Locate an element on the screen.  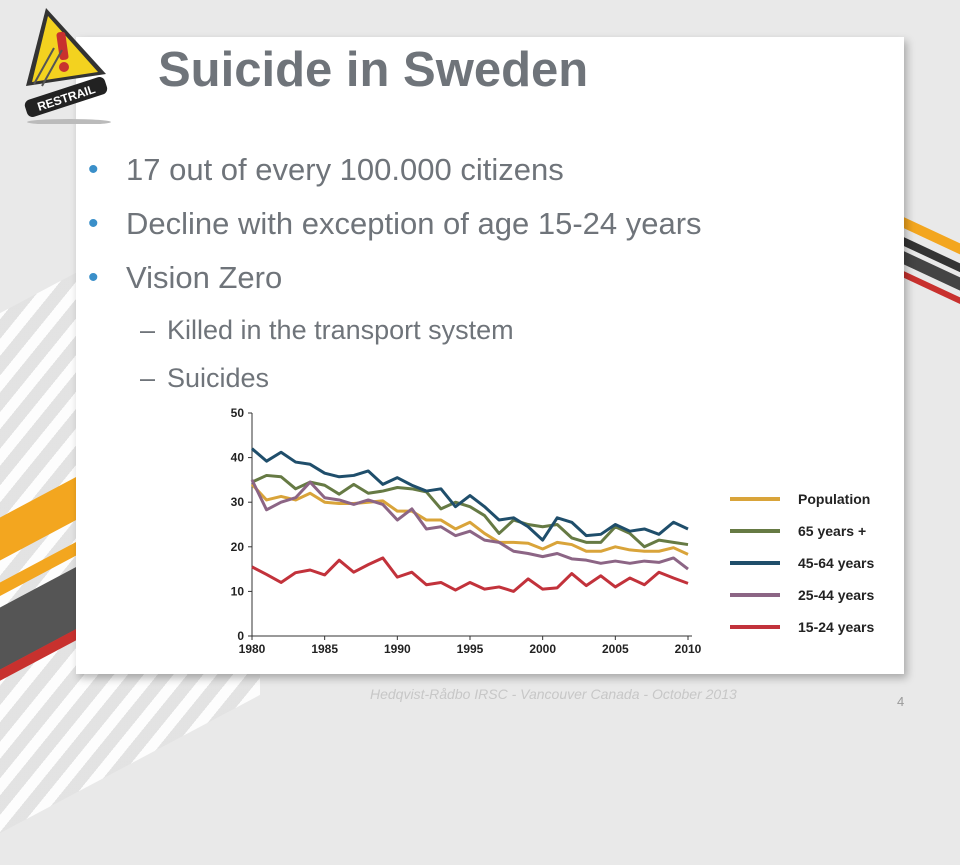
sub-bullet-item: – Suicides is located at coordinates (488, 384).